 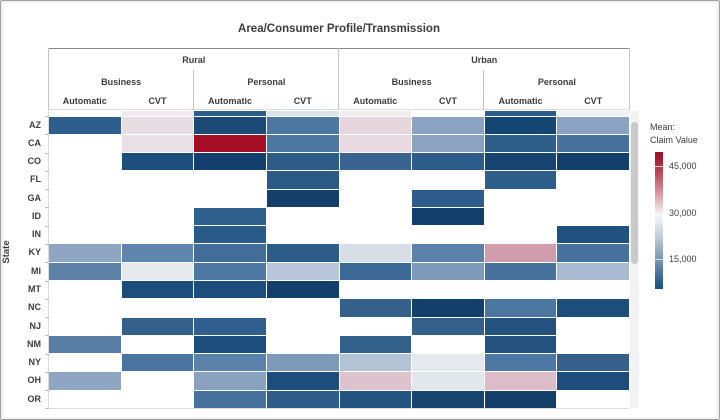 What do you see at coordinates (659, 220) in the screenshot?
I see `legend-color-ramp` at bounding box center [659, 220].